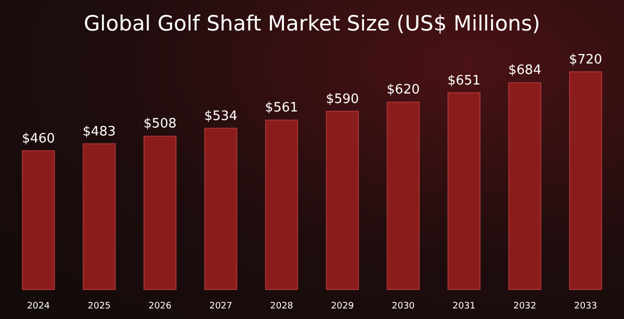 Image resolution: width=624 pixels, height=319 pixels. I want to click on x-tick-label: 2029, so click(342, 307).